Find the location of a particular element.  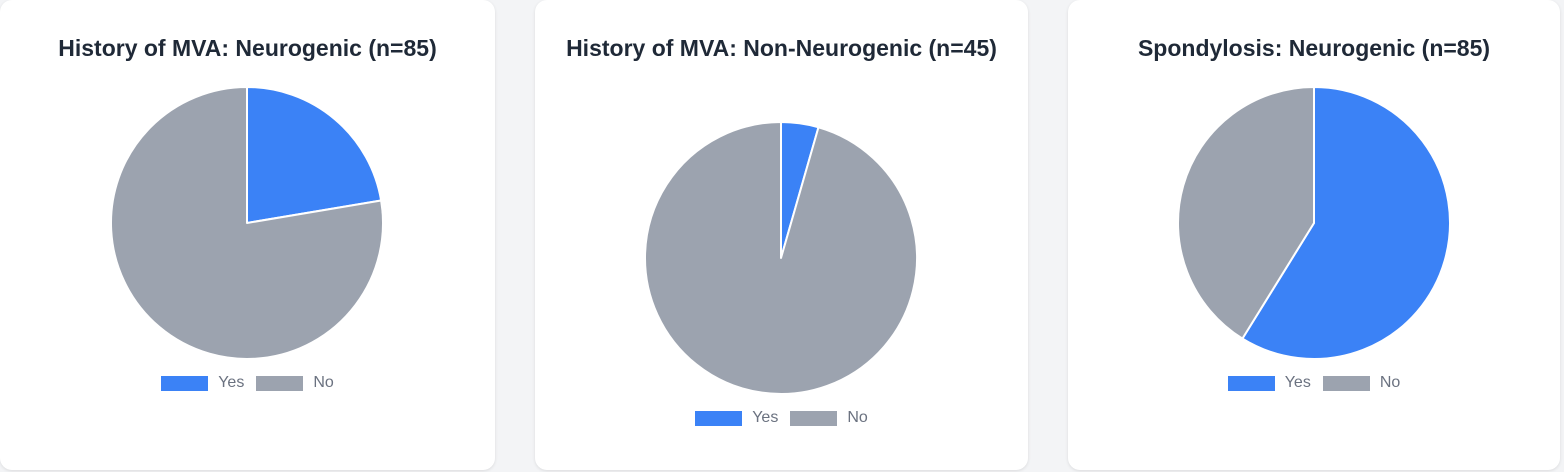

chart-title: History of MVA: Neurogenic (n=85) is located at coordinates (247, 48).